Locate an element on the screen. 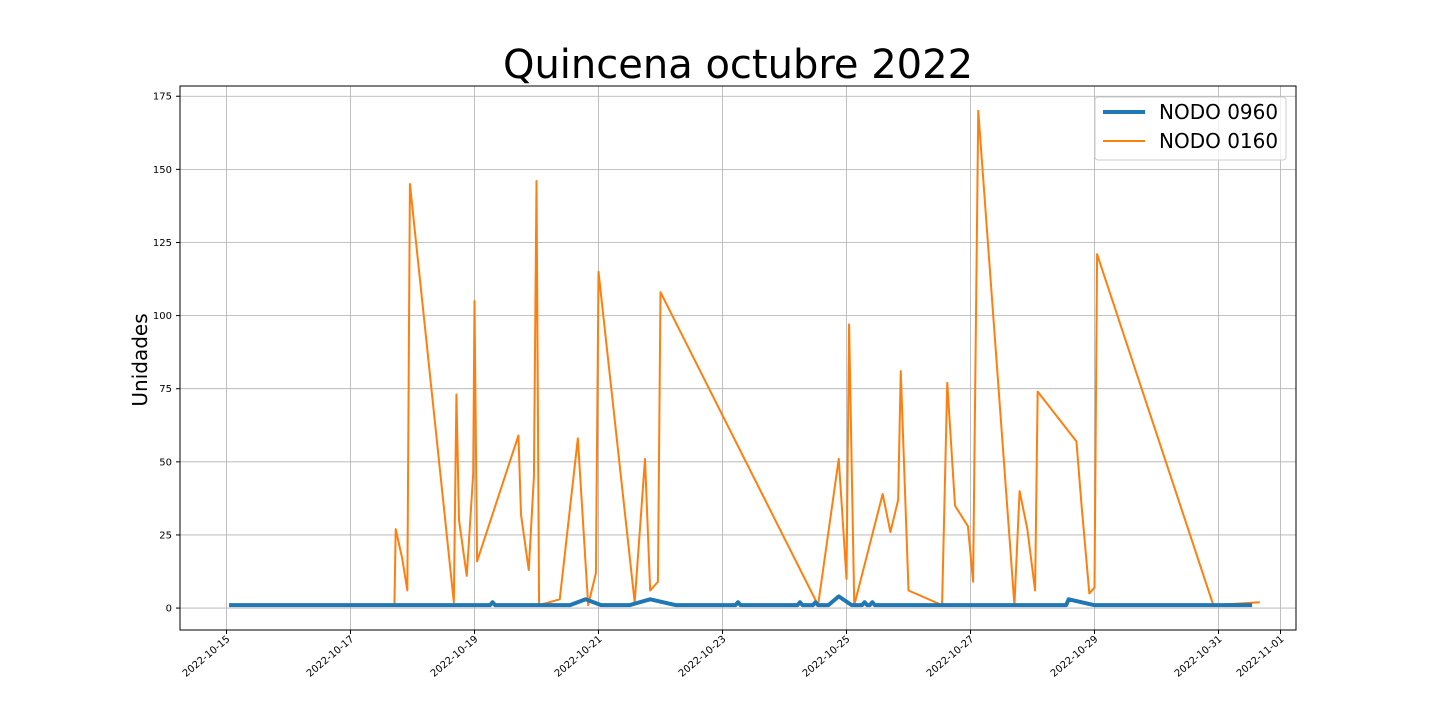  y-tick-label: 25 is located at coordinates (165, 535).